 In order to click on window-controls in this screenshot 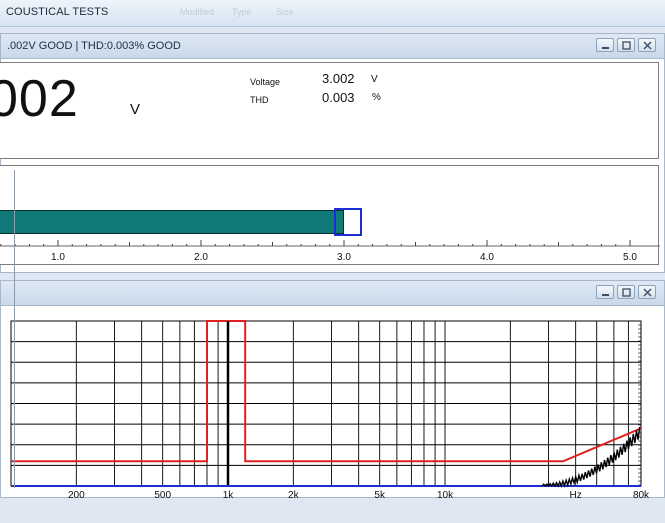, I will do `click(626, 45)`.